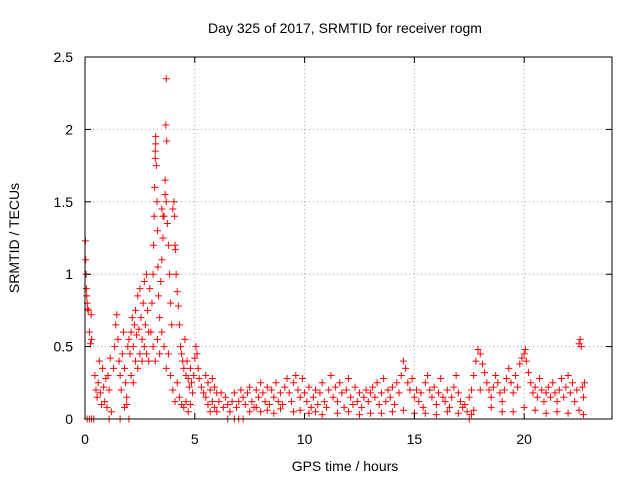 Image resolution: width=640 pixels, height=480 pixels. Describe the element at coordinates (64, 202) in the screenshot. I see `y-tick-label: 1.5` at that location.